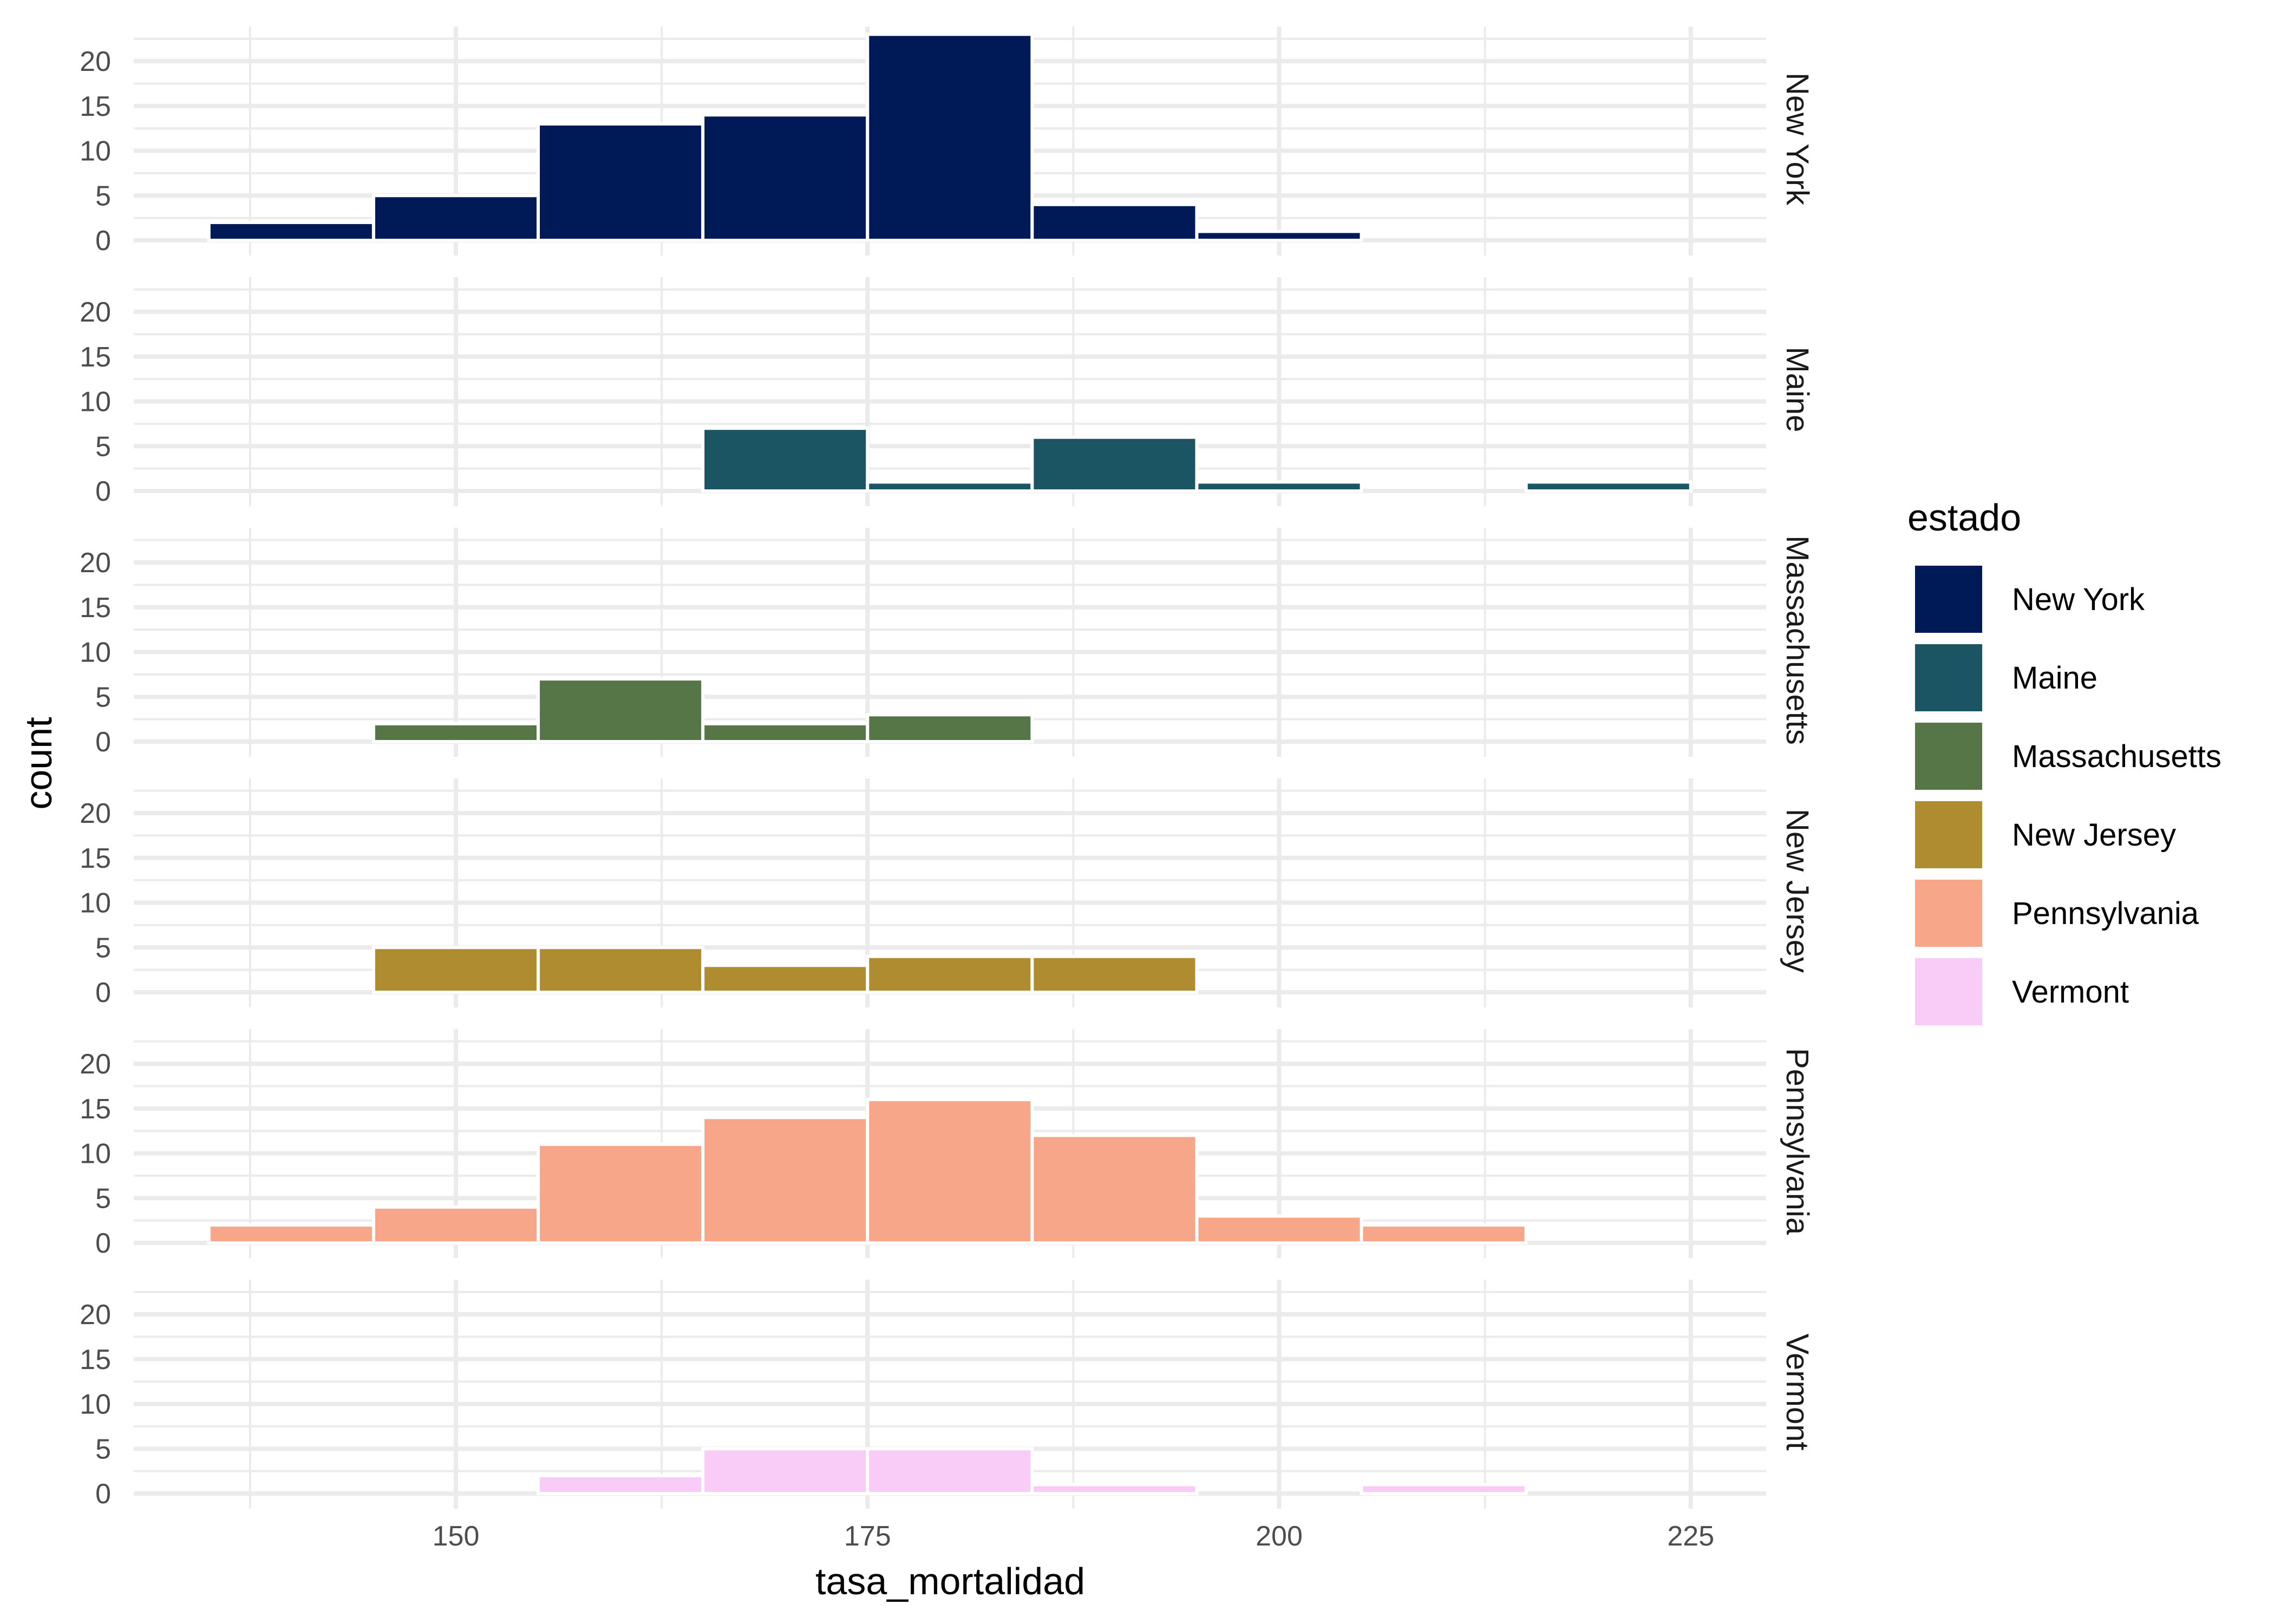 This screenshot has height=1624, width=2274. Describe the element at coordinates (868, 1536) in the screenshot. I see `x-tick-label: 175` at that location.